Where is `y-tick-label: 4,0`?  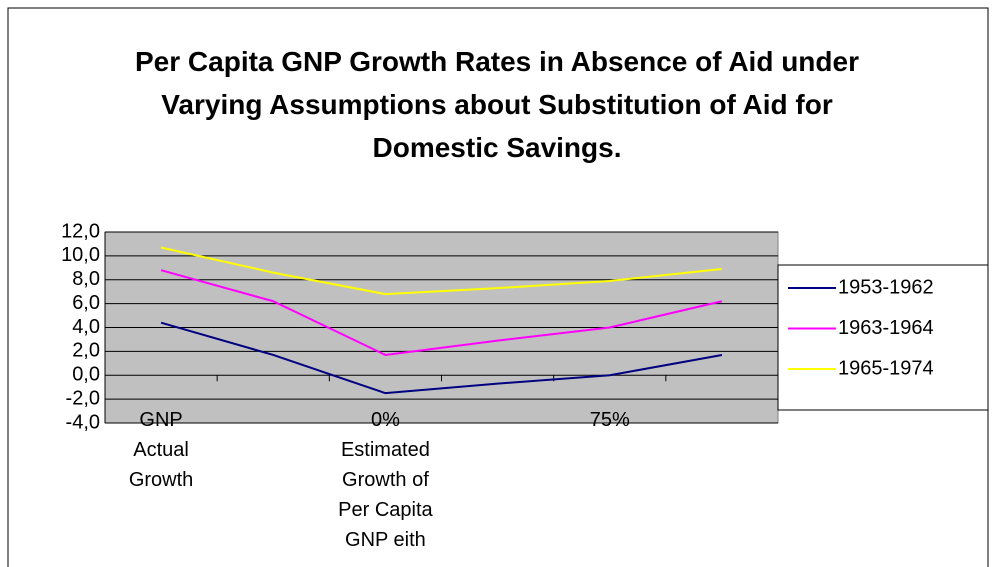
y-tick-label: 4,0 is located at coordinates (86, 327).